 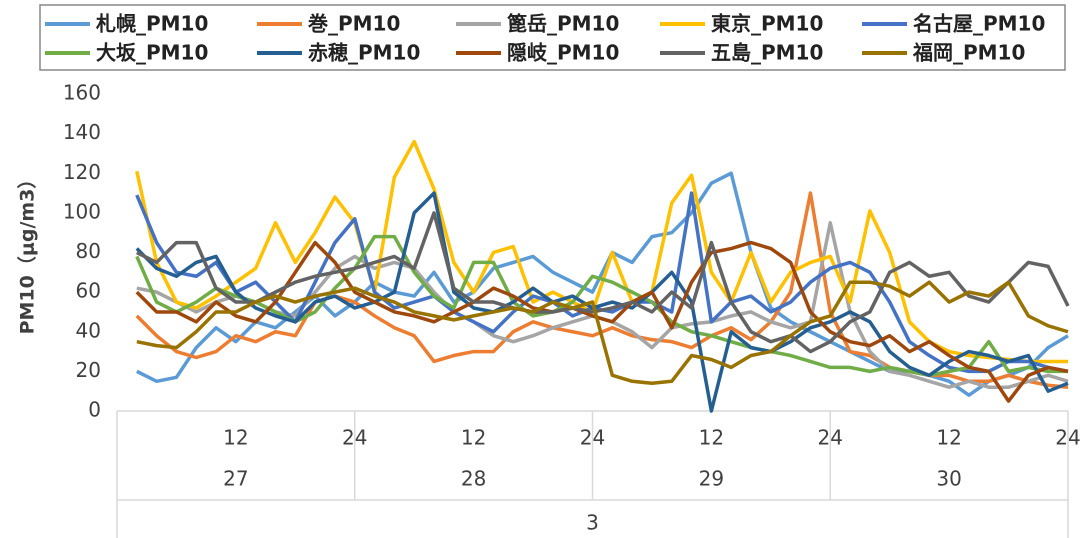 I want to click on legend-label: 大坂_PM10, so click(x=152, y=53).